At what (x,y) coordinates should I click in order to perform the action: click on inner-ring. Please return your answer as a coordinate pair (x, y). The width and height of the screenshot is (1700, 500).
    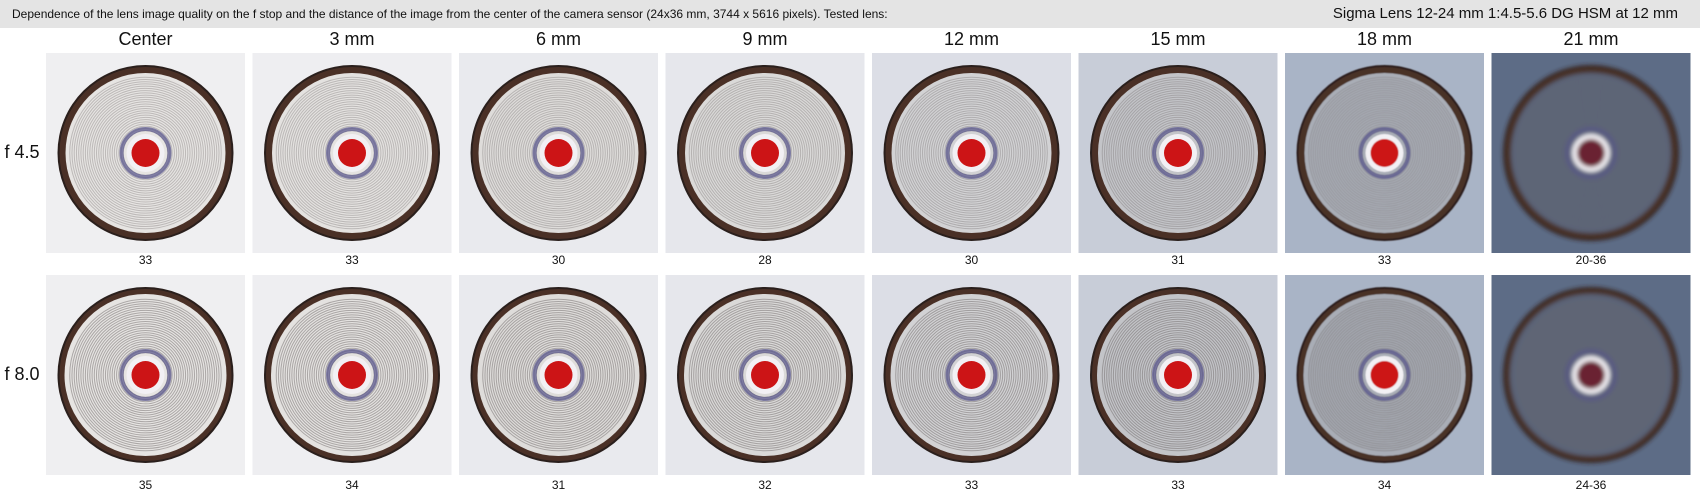
    Looking at the image, I should click on (1384, 375).